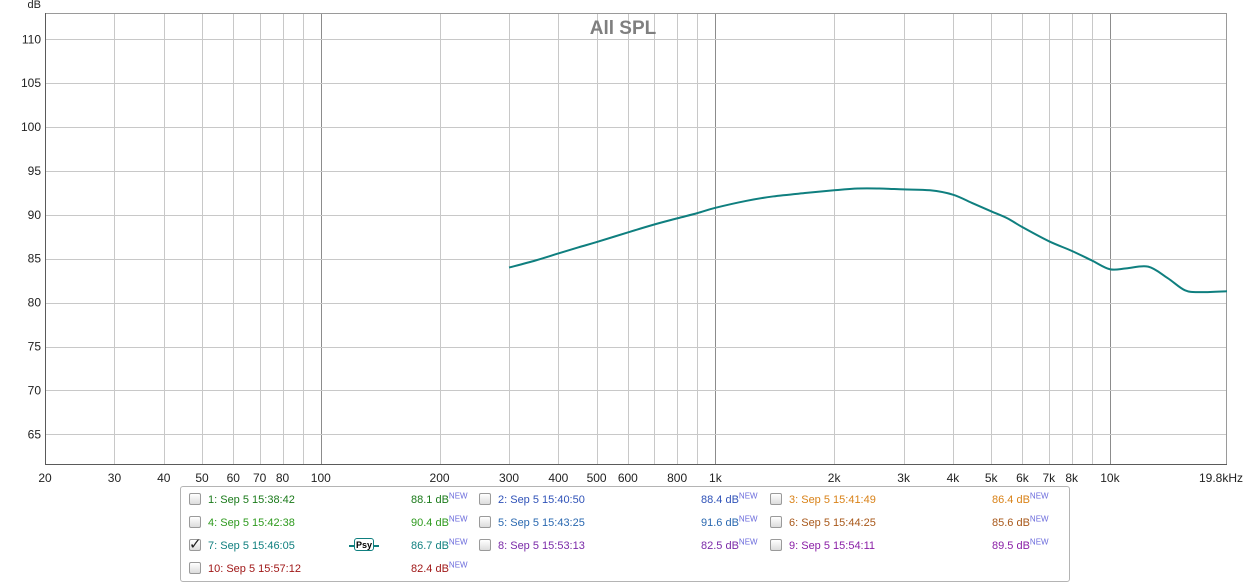  What do you see at coordinates (321, 478) in the screenshot?
I see `x-tick-label: 100` at bounding box center [321, 478].